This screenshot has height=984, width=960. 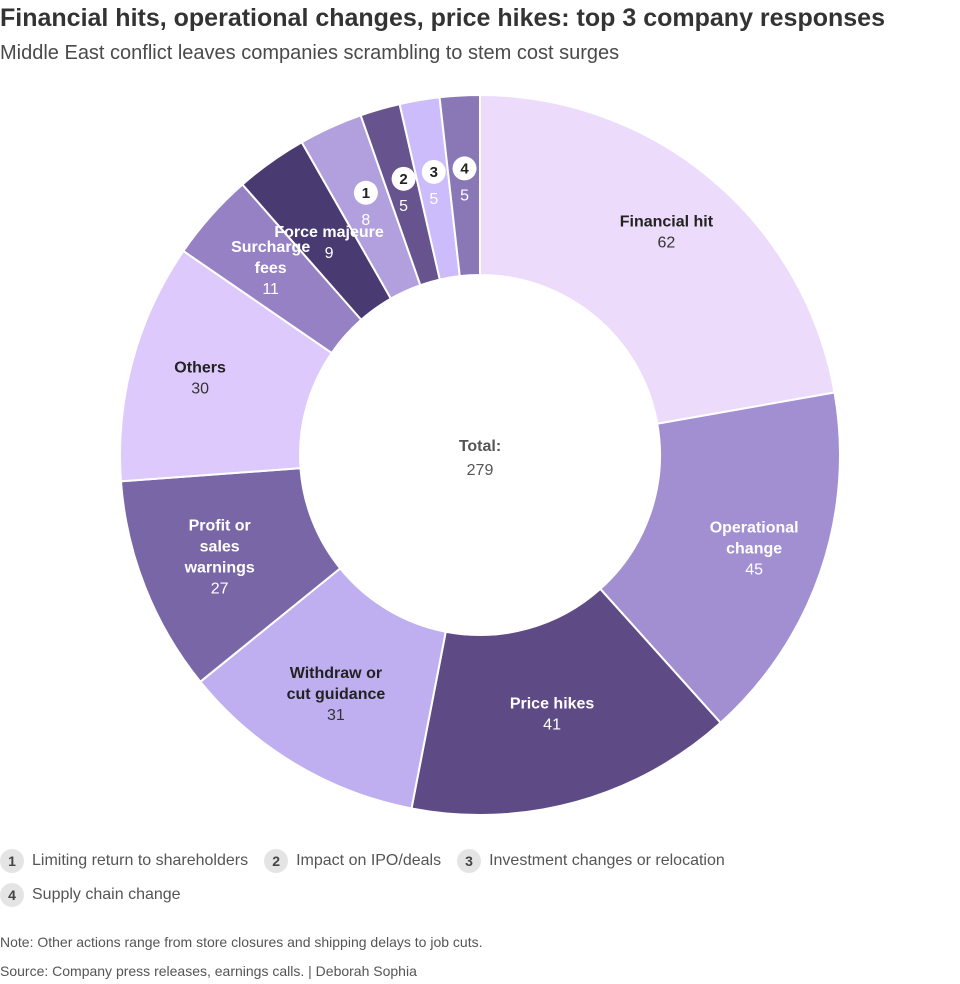 I want to click on label-surcharge-fees: Surcharge fees 11, so click(x=270, y=268).